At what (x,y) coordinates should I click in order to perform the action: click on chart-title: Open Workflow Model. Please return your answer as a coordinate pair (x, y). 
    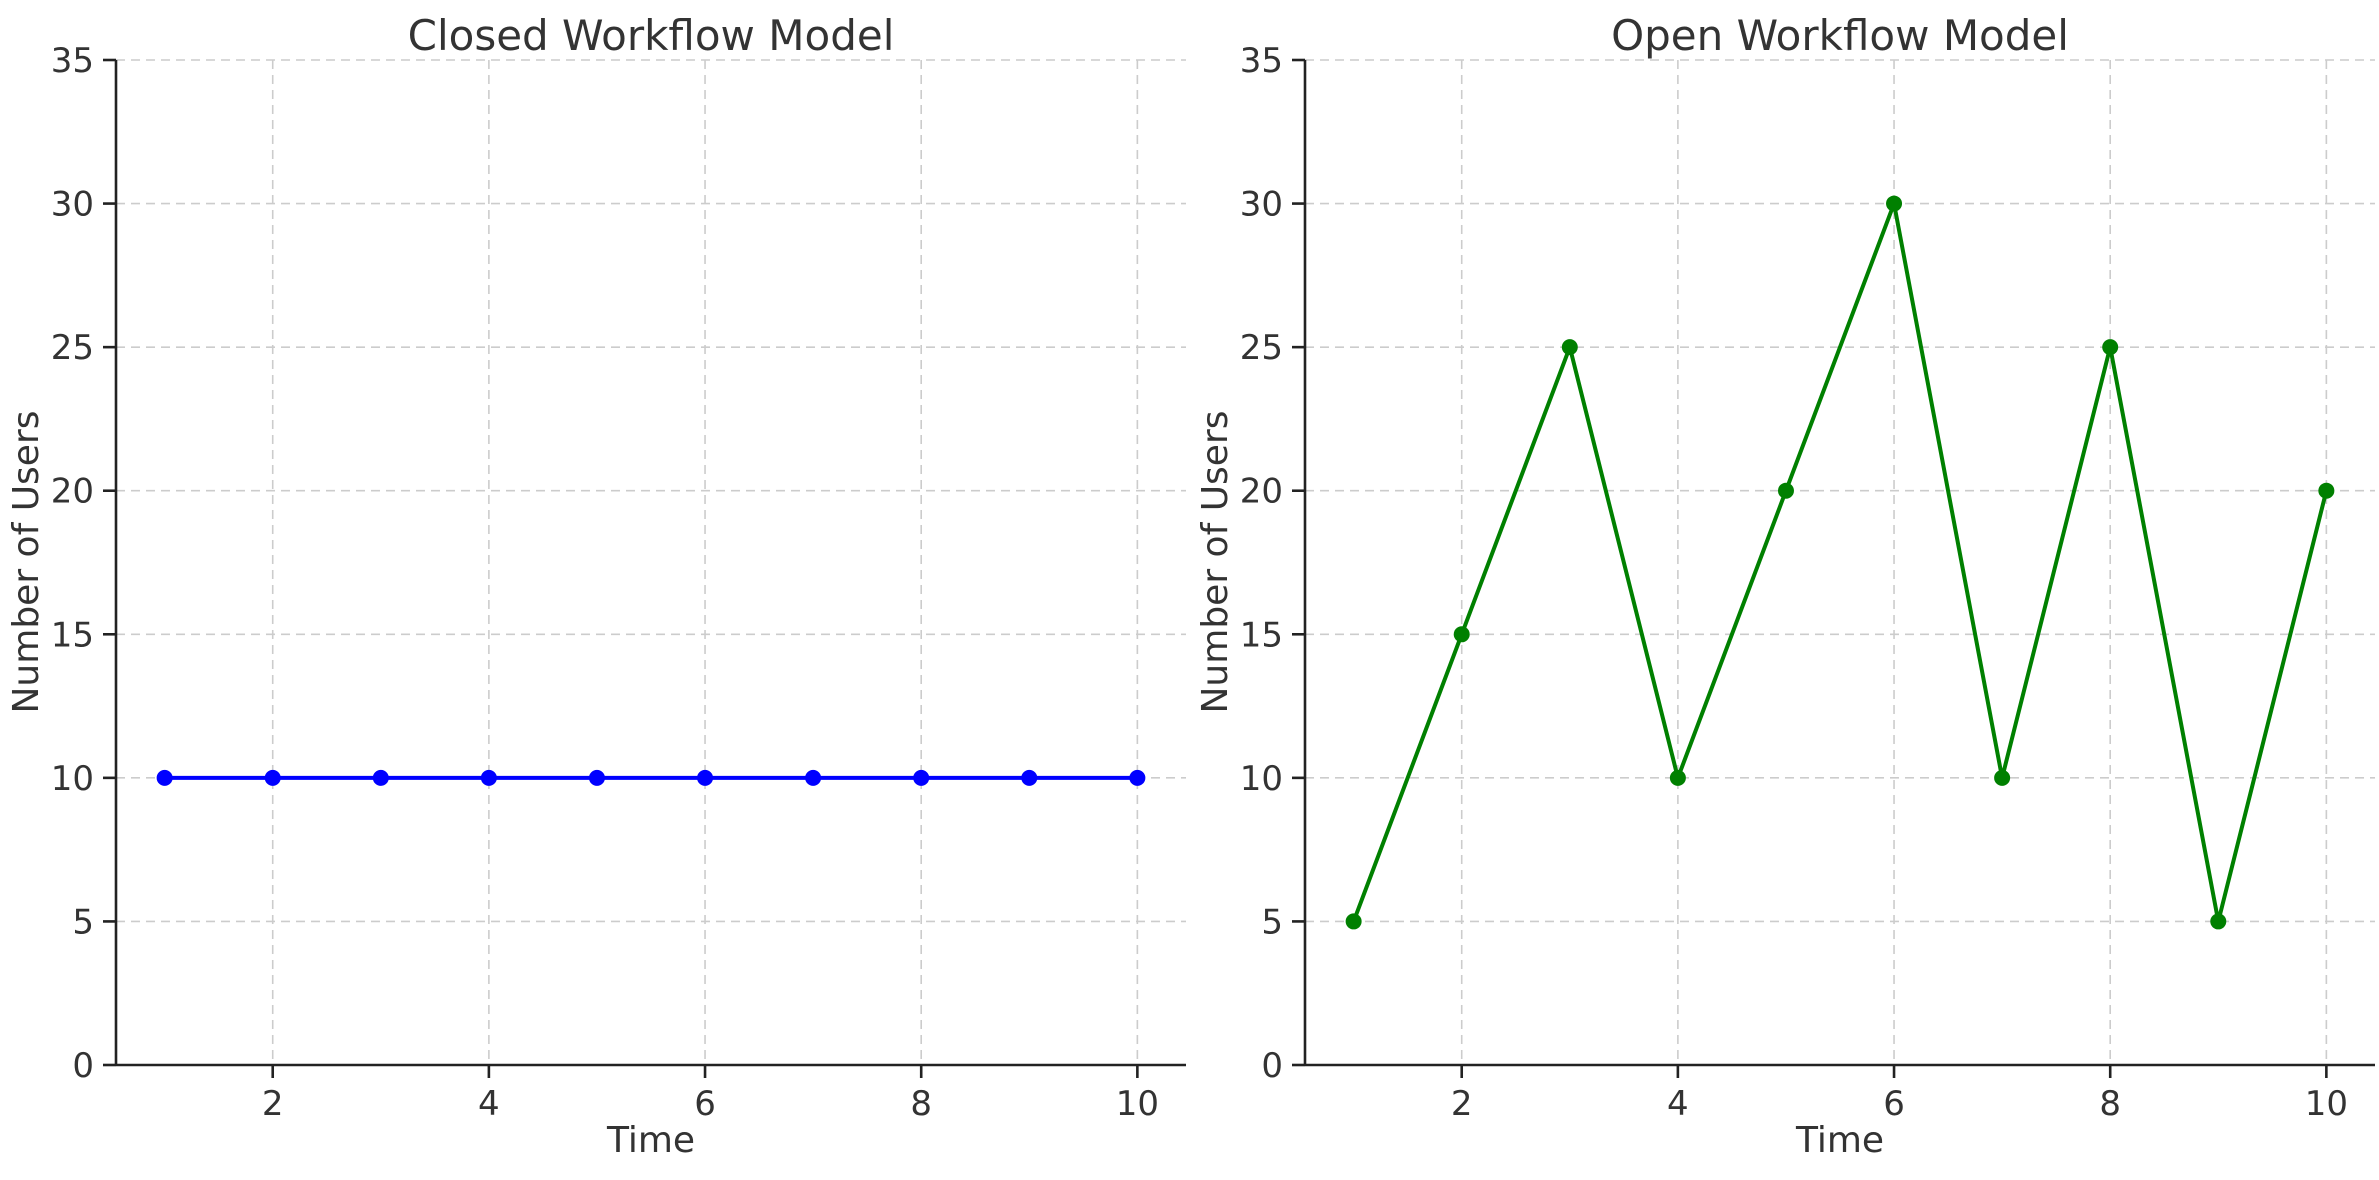
    Looking at the image, I should click on (1840, 35).